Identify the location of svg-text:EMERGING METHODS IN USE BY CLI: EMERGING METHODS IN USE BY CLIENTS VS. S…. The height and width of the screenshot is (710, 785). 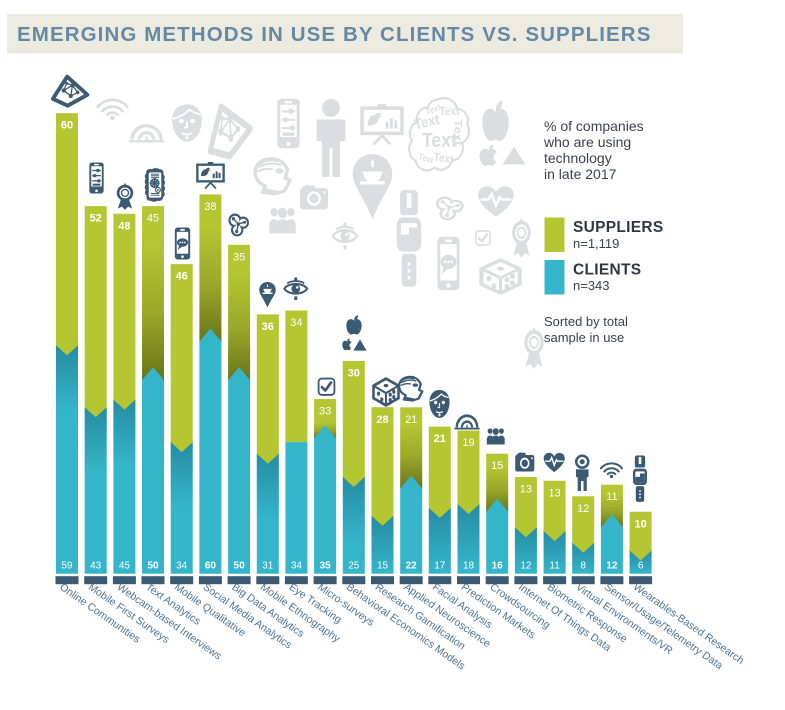
(334, 34).